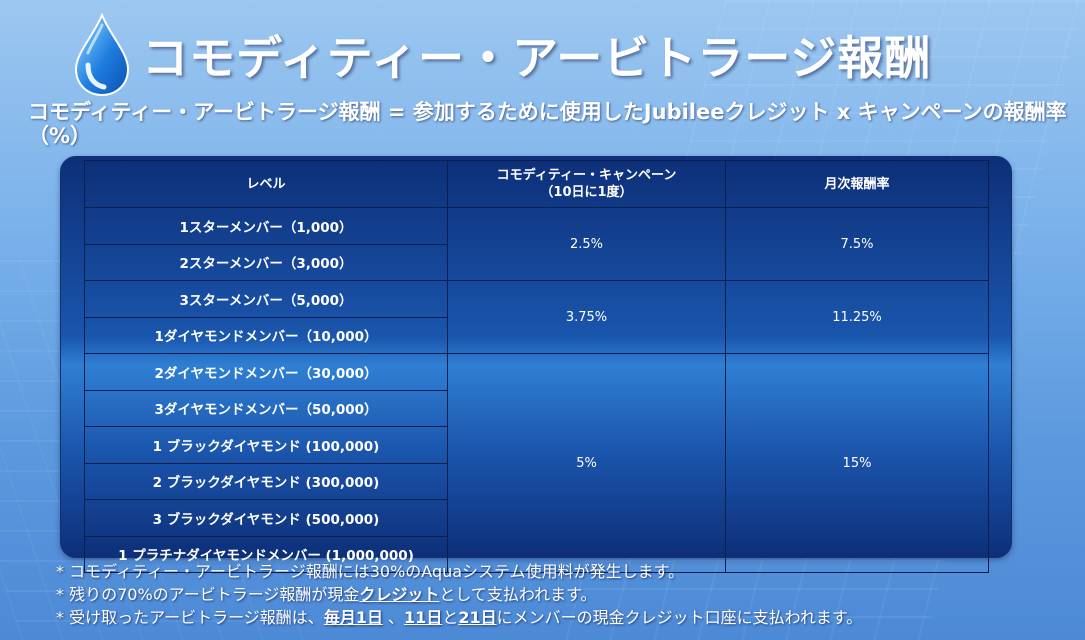 The width and height of the screenshot is (1085, 640). Describe the element at coordinates (266, 262) in the screenshot. I see `level-cell: 2スターメンバー（3,000）` at that location.